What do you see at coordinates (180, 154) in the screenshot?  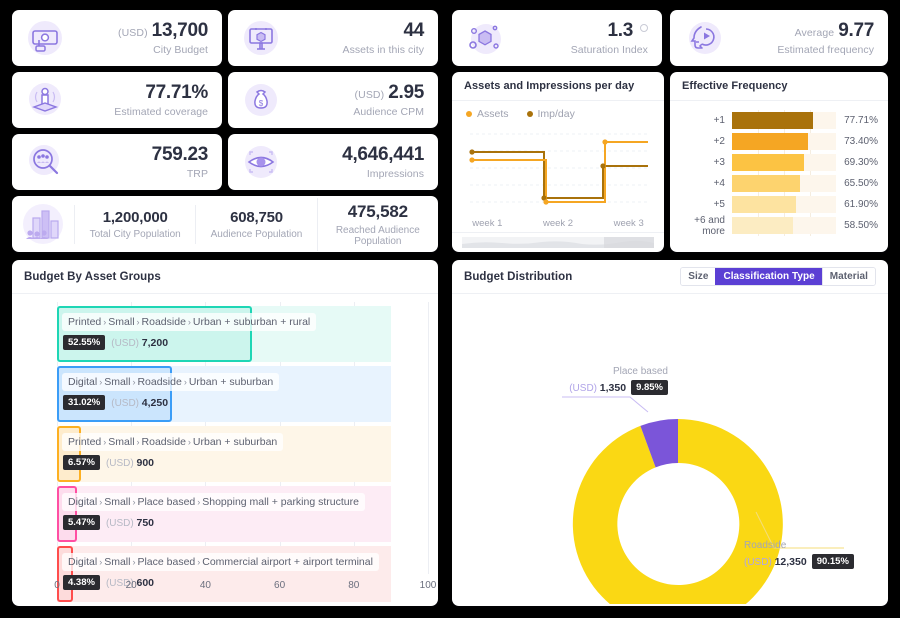 I see `kpi-value: 759.23` at bounding box center [180, 154].